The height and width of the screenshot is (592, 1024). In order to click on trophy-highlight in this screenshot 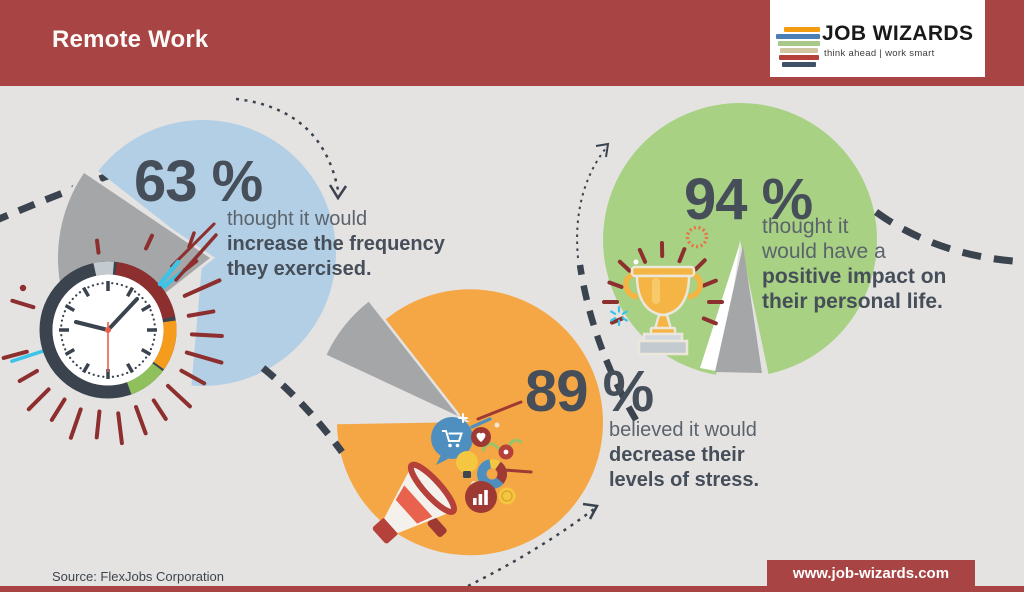, I will do `click(656, 291)`.